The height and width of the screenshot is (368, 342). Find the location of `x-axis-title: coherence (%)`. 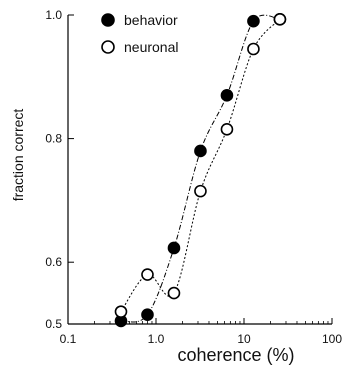

x-axis-title: coherence (%) is located at coordinates (235, 355).